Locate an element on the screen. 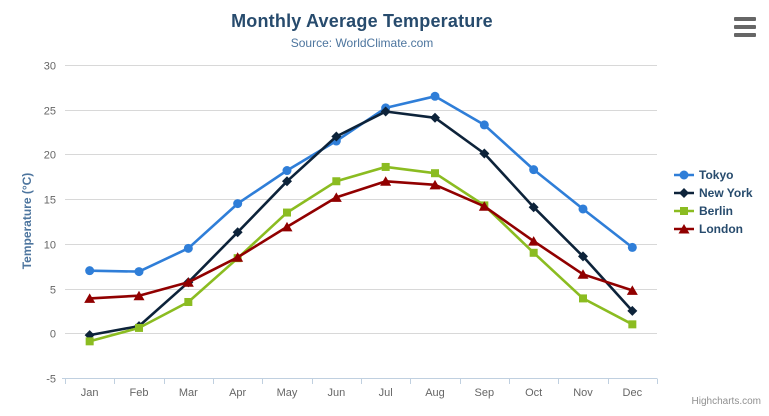  x-tick-label: Aug is located at coordinates (435, 393).